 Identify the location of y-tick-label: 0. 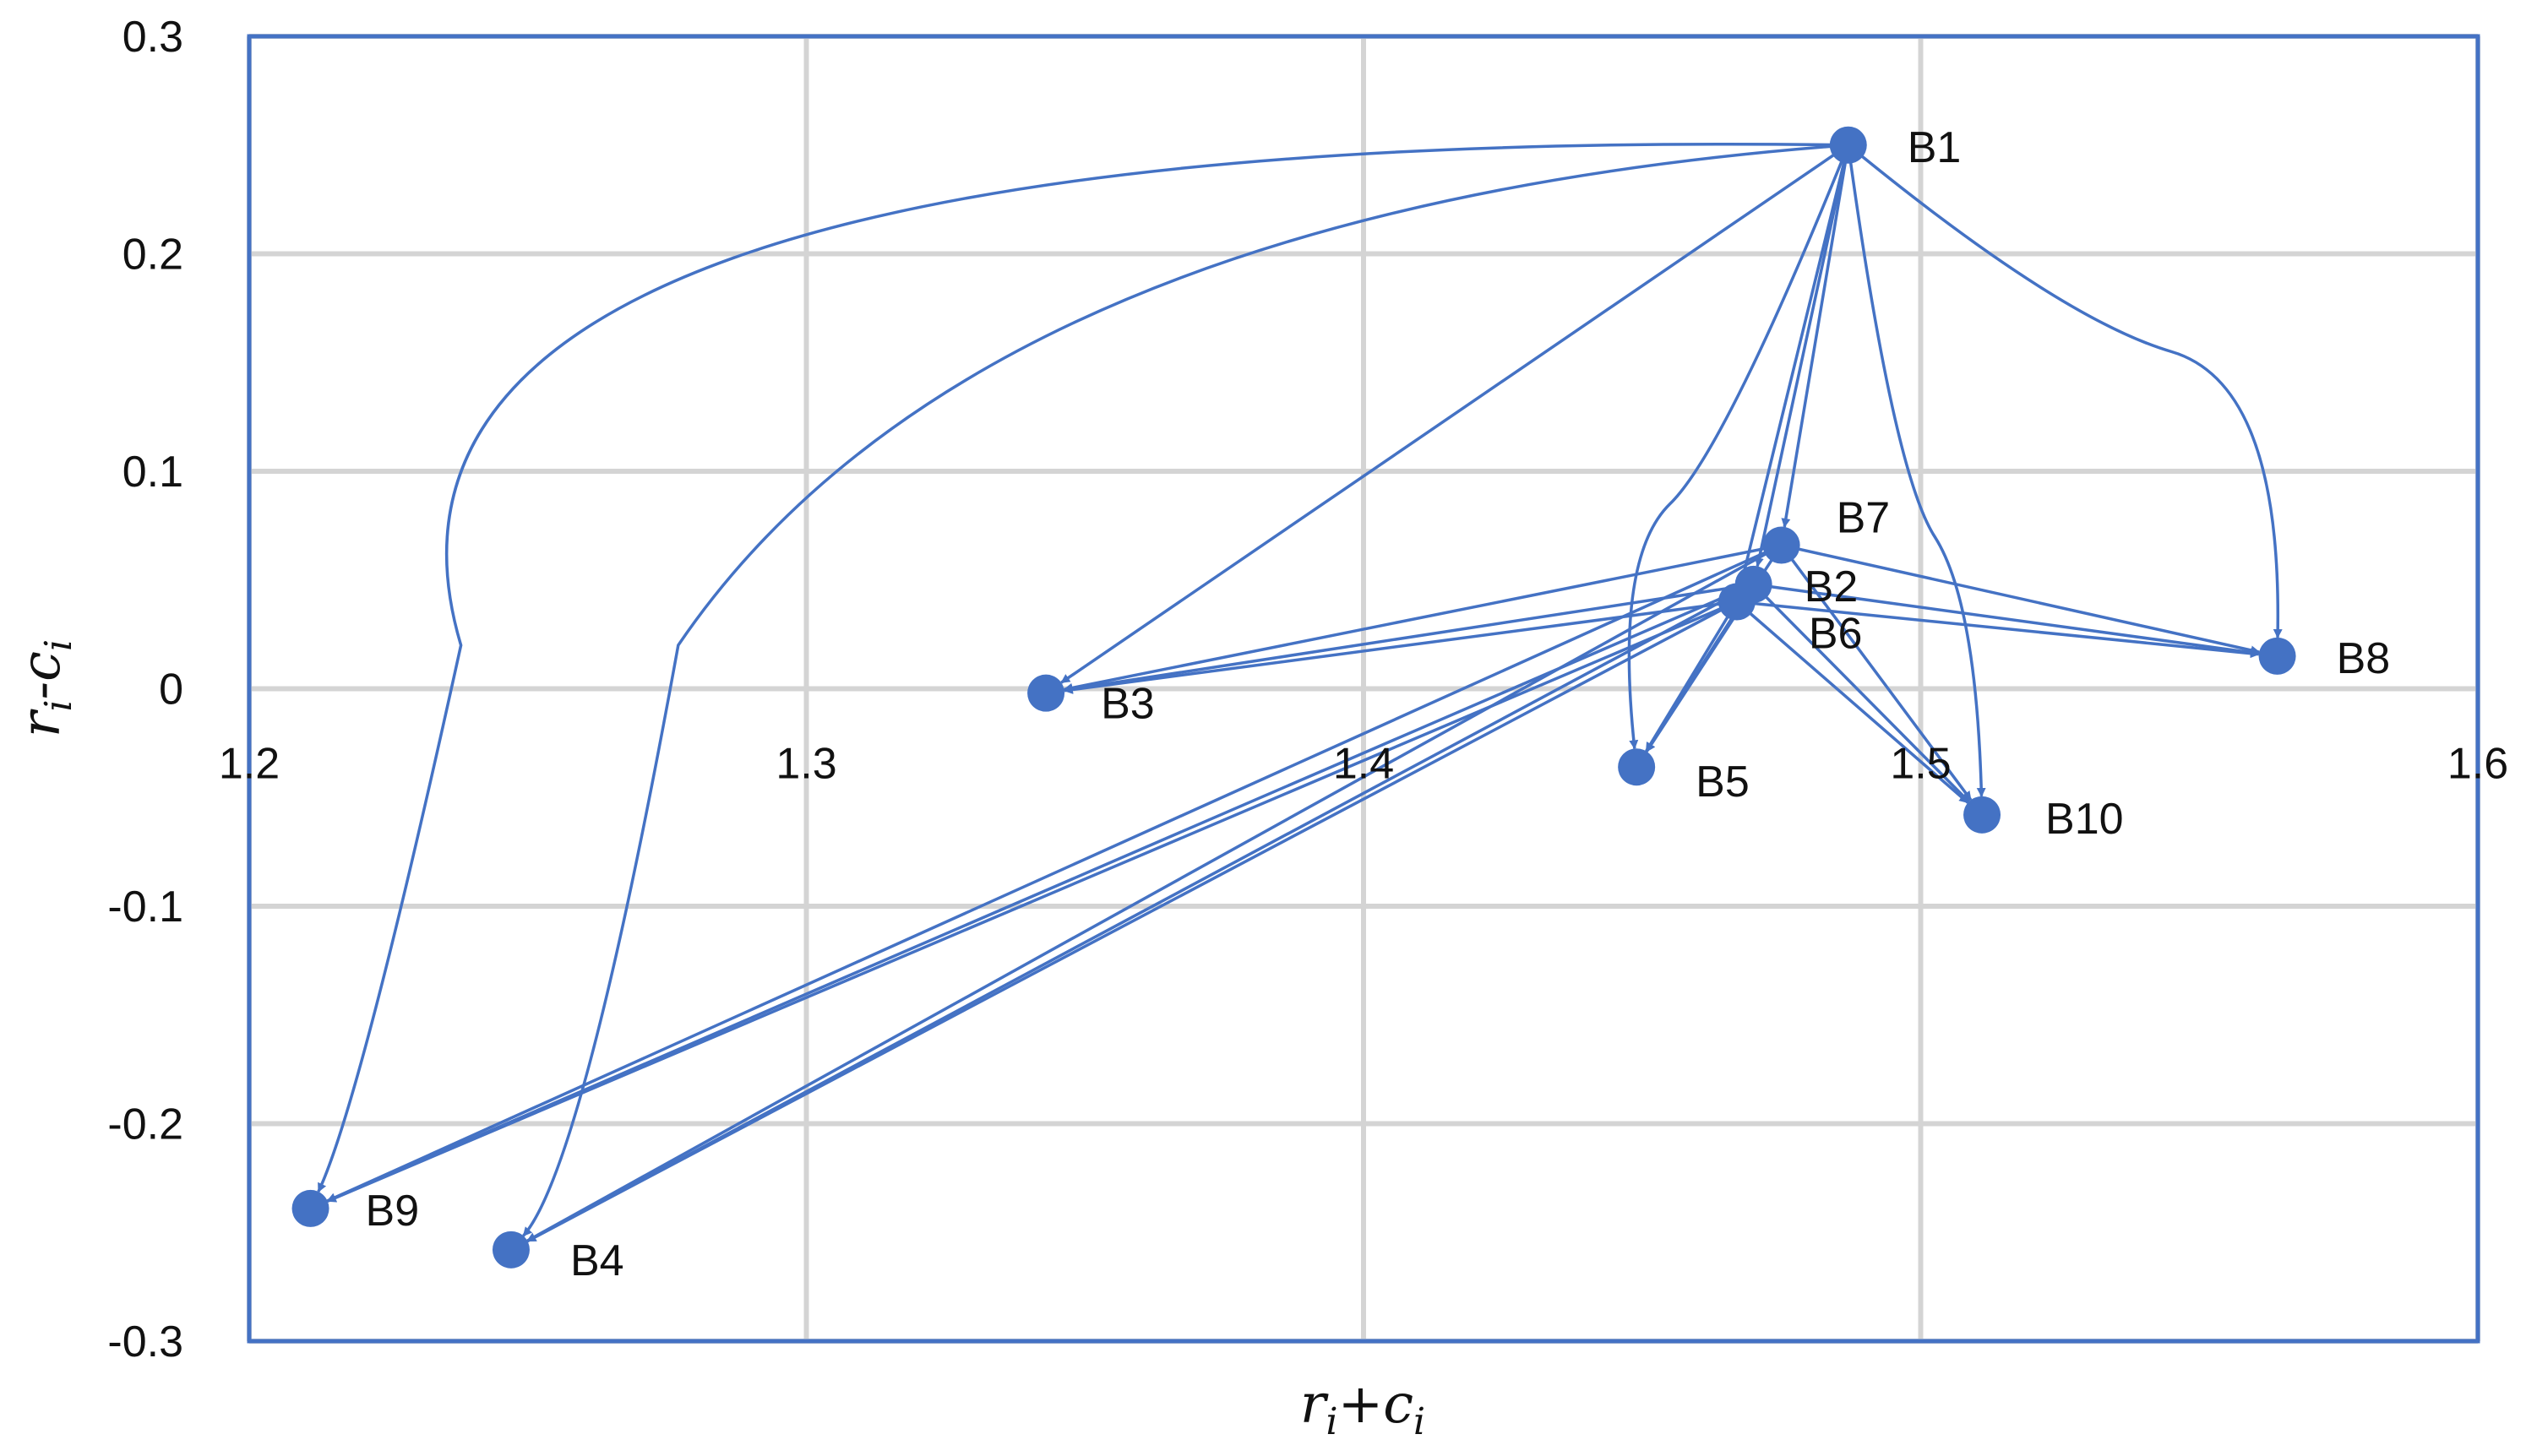
(171, 690).